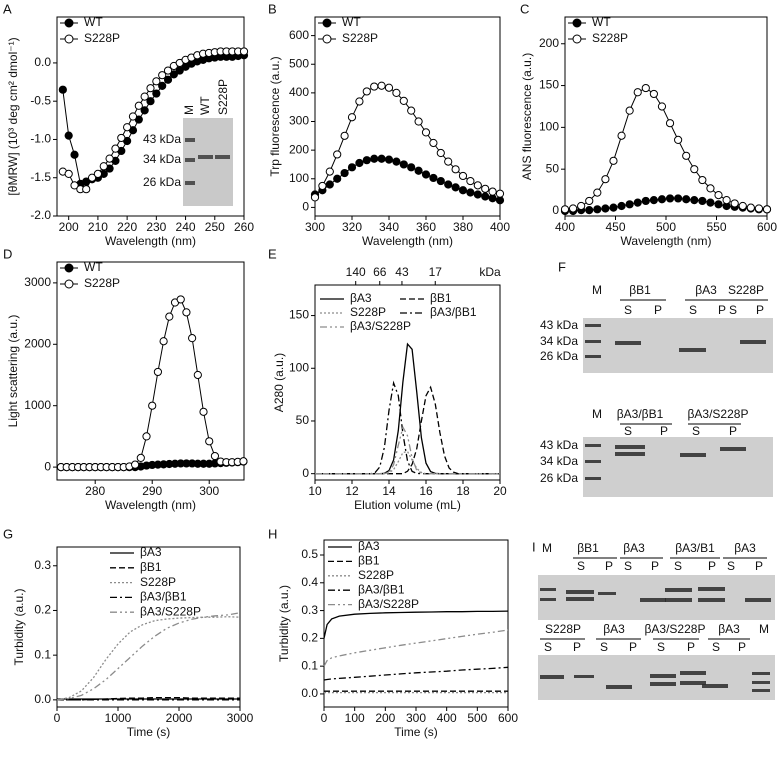  What do you see at coordinates (678, 345) in the screenshot?
I see `gel-image` at bounding box center [678, 345].